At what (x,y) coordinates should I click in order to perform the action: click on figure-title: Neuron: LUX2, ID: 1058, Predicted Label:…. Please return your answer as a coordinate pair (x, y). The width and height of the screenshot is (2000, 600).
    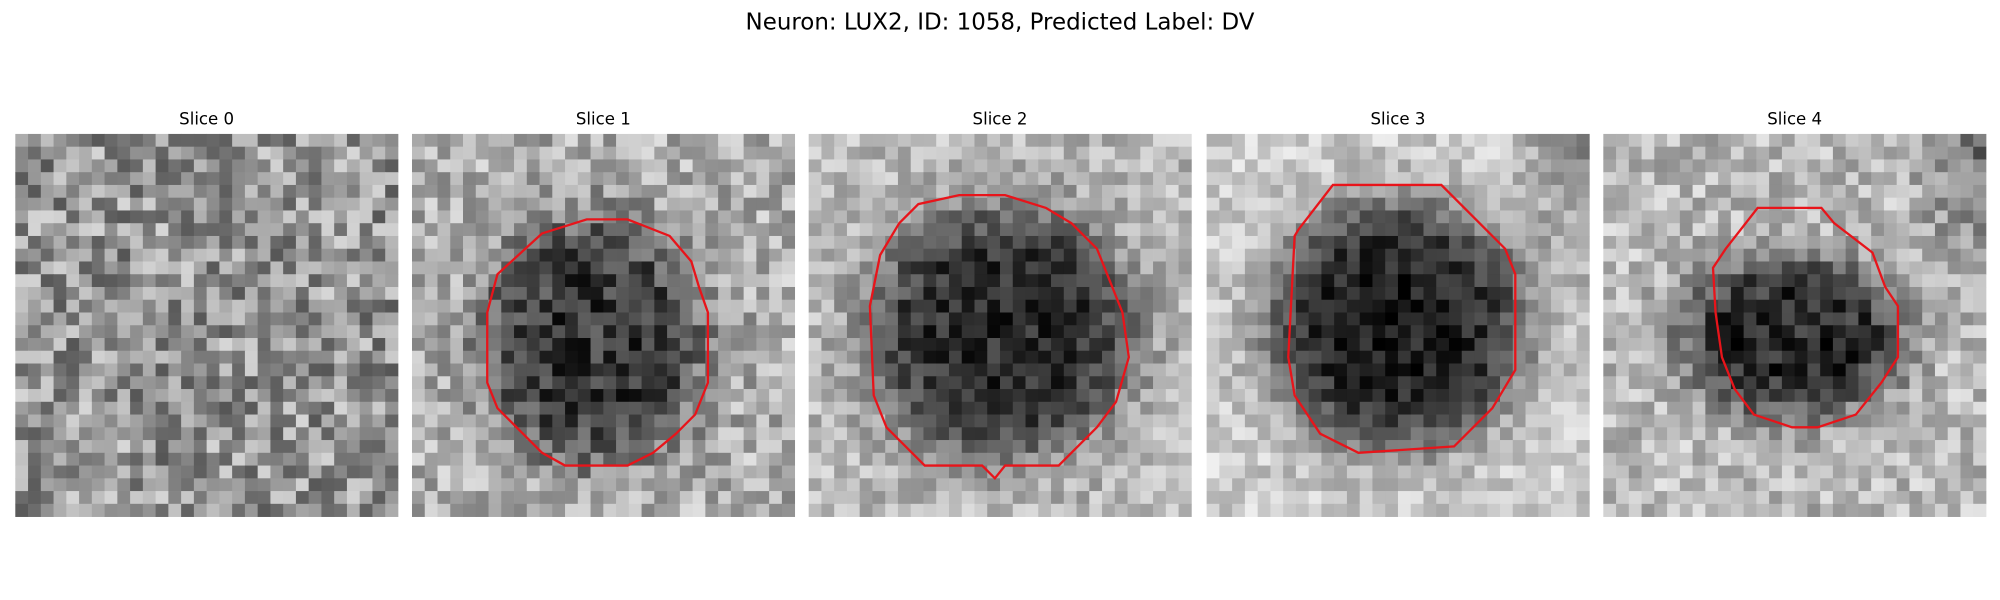
    Looking at the image, I should click on (1000, 22).